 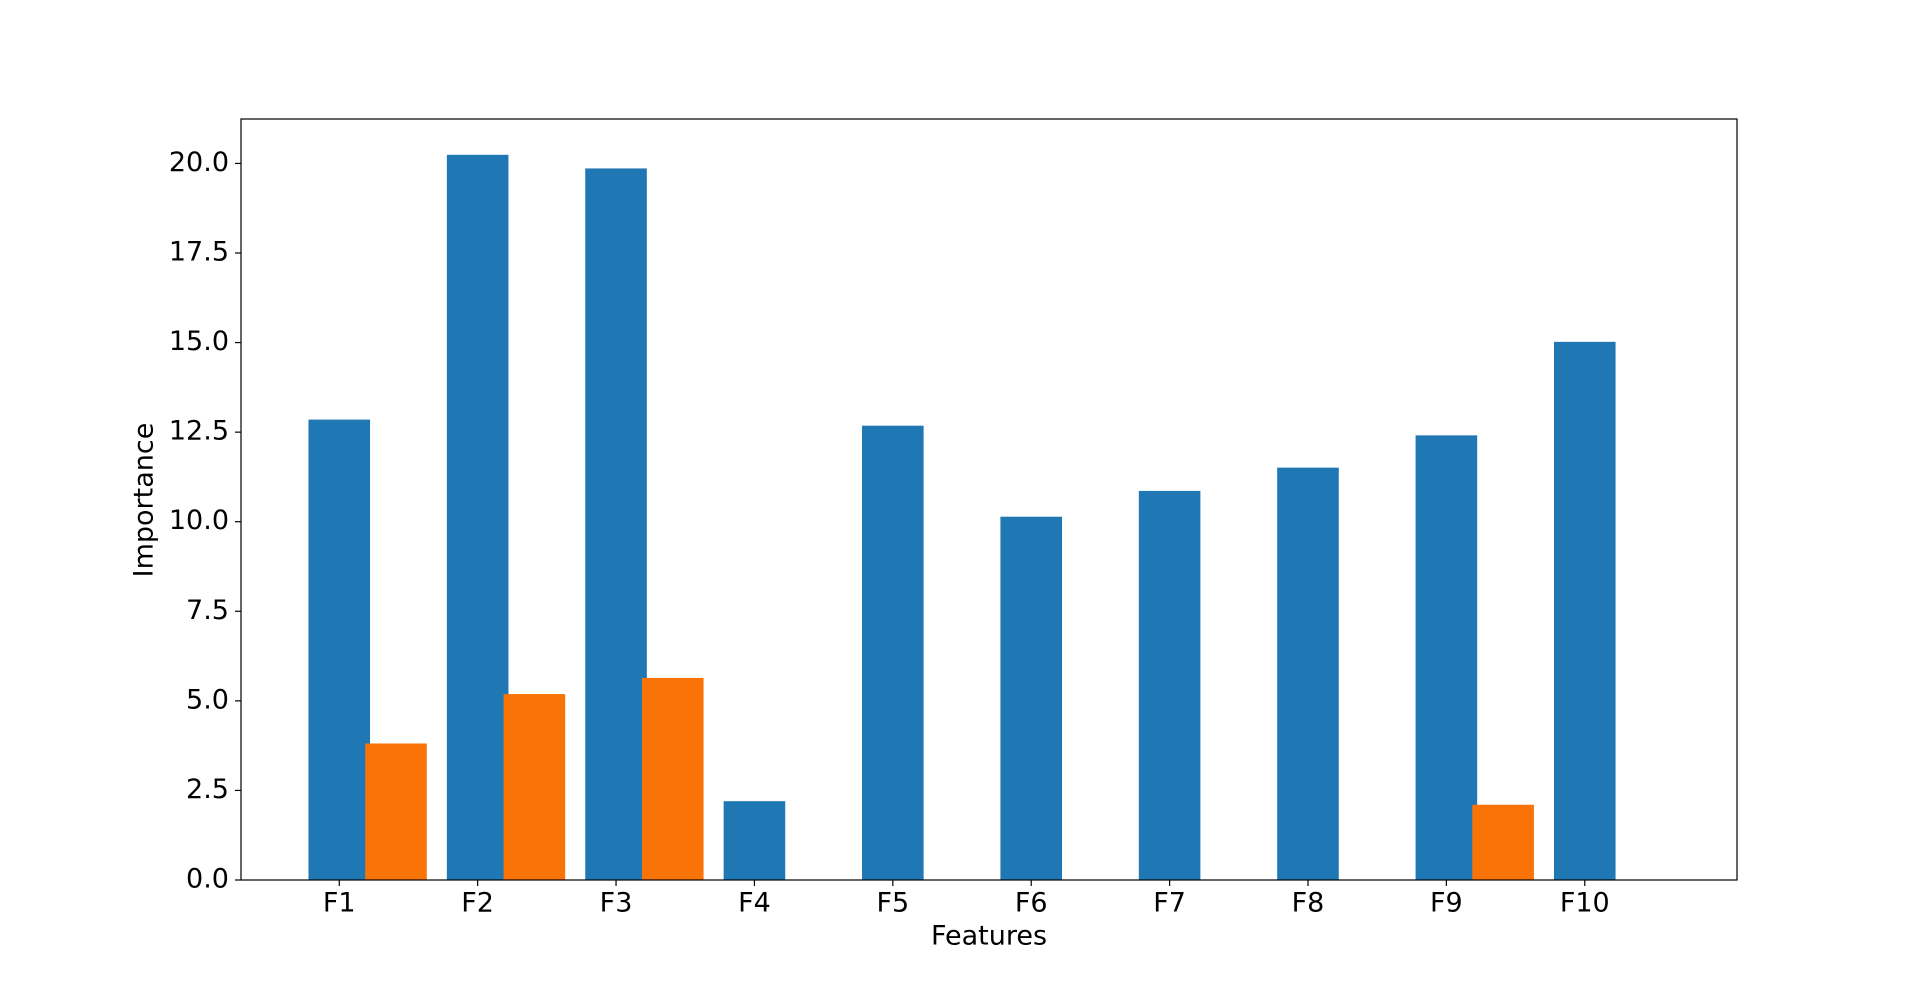 I want to click on x-tick-label: F10, so click(x=1585, y=903).